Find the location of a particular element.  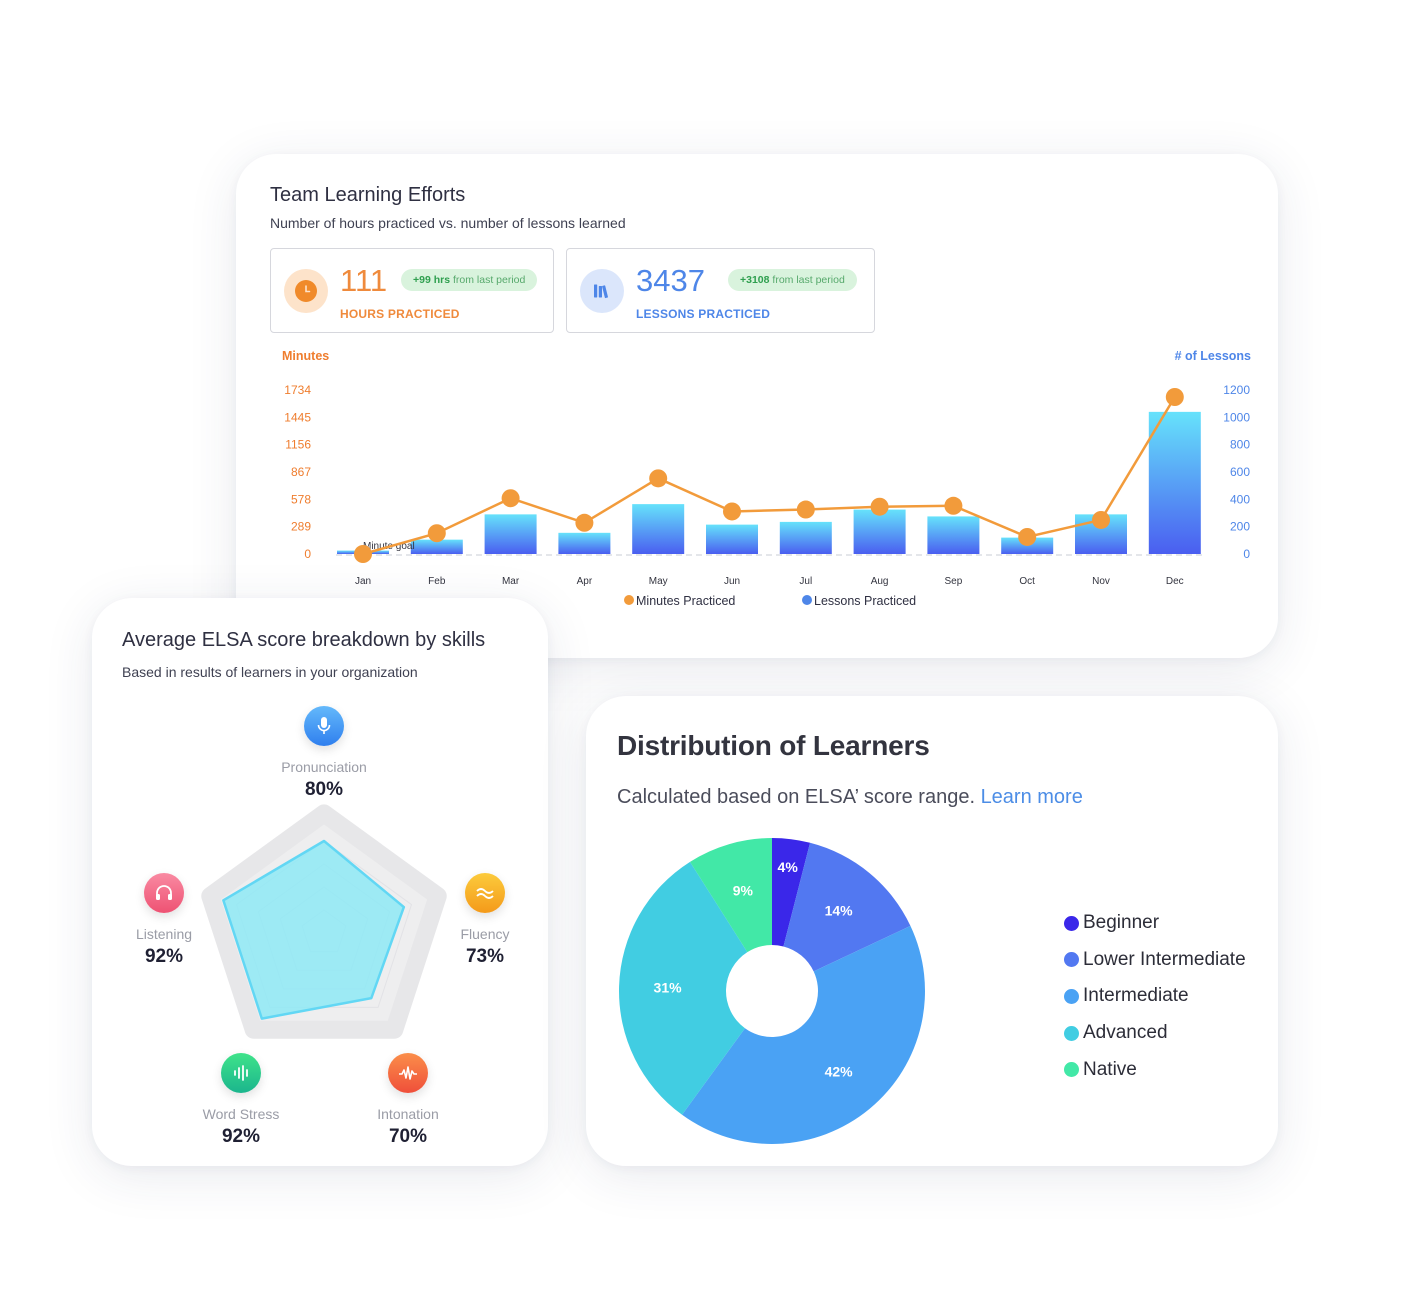

slice-percent-label: 9% is located at coordinates (743, 891).